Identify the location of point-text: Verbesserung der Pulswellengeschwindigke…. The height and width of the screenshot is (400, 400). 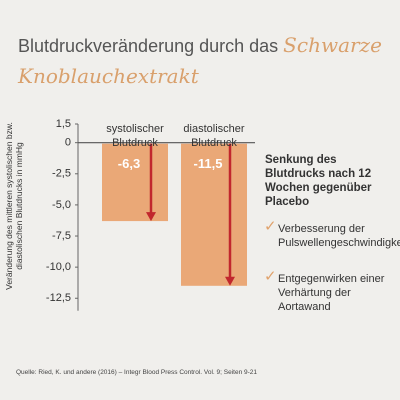
(339, 236).